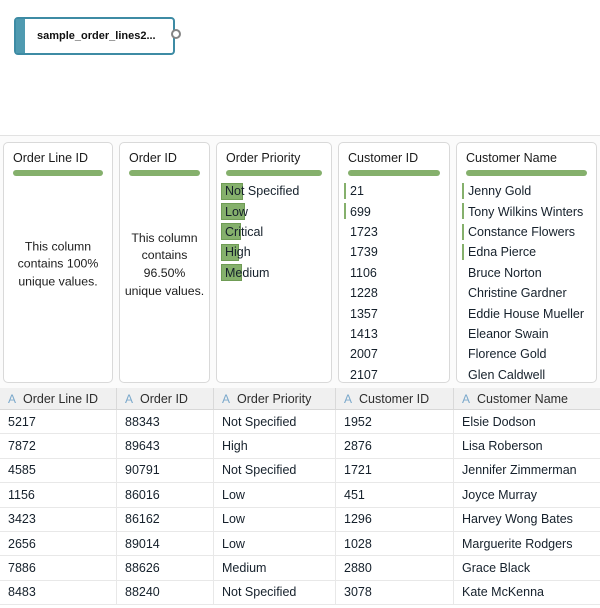 This screenshot has height=608, width=600. What do you see at coordinates (507, 374) in the screenshot?
I see `profile-value-label: Glen Caldwell` at bounding box center [507, 374].